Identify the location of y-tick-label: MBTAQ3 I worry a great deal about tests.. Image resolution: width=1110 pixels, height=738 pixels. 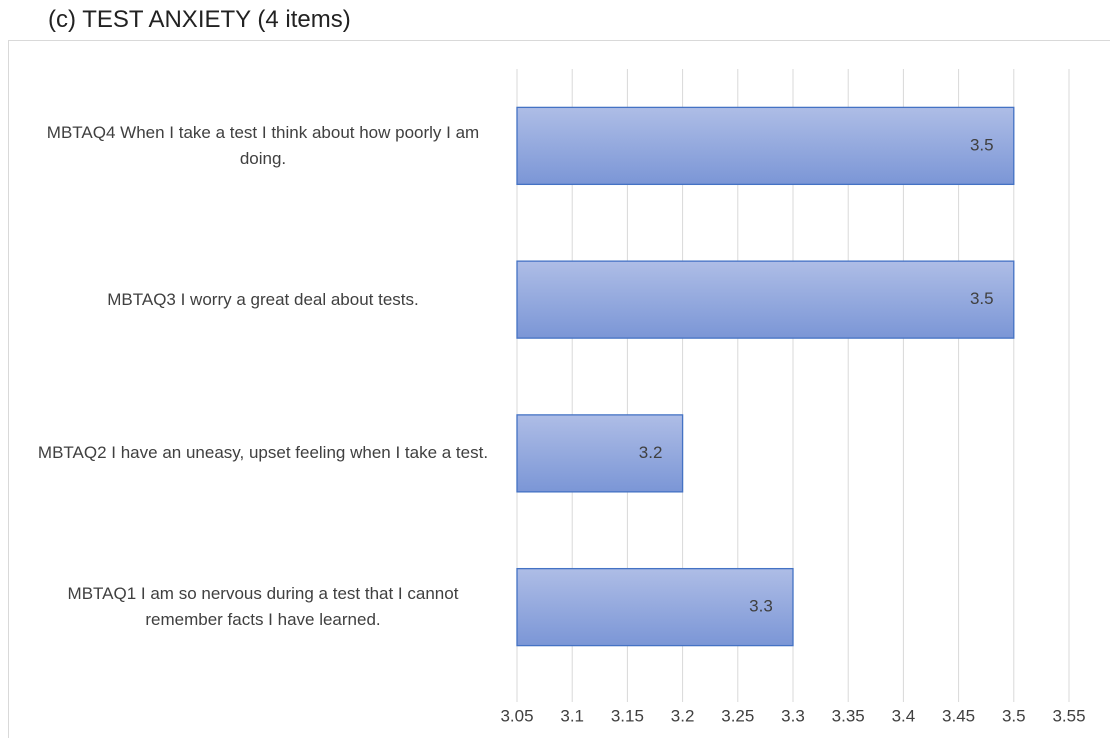
(263, 299).